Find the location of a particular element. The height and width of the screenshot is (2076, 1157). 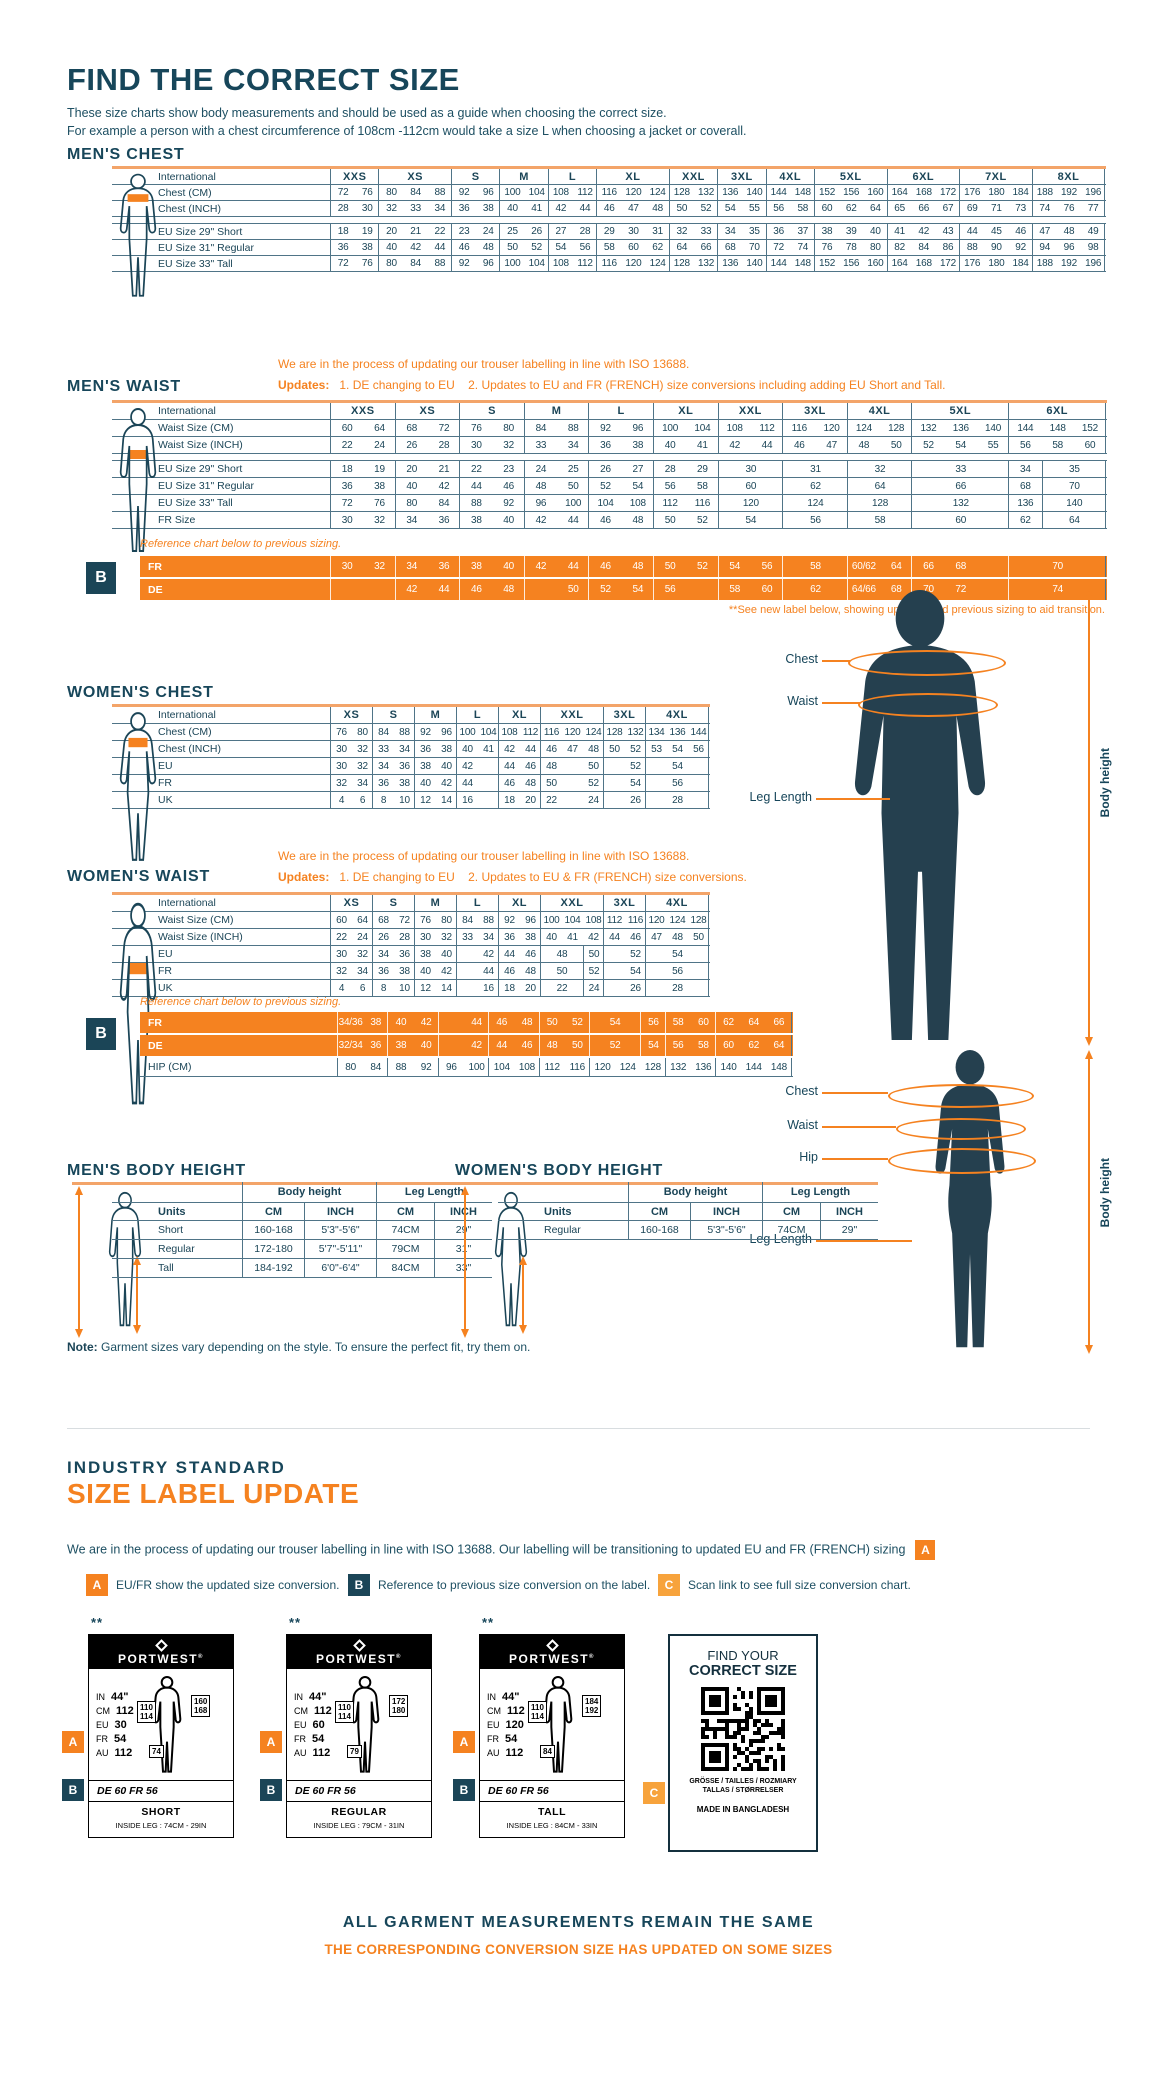

size-cell: 124 is located at coordinates (593, 732).